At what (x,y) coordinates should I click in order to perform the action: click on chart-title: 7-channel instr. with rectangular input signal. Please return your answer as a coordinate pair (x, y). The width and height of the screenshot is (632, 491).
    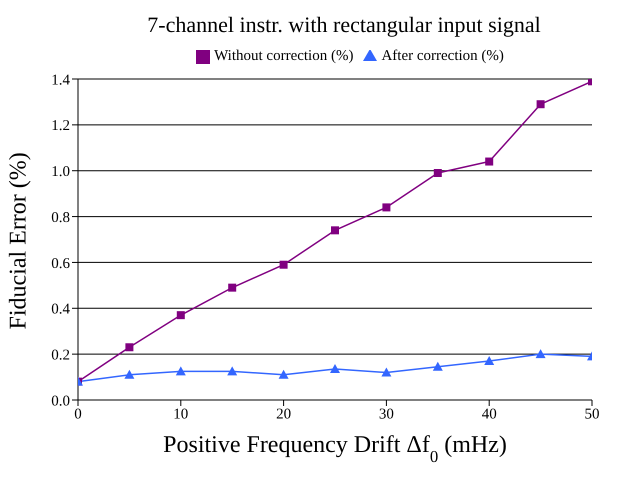
    Looking at the image, I should click on (344, 25).